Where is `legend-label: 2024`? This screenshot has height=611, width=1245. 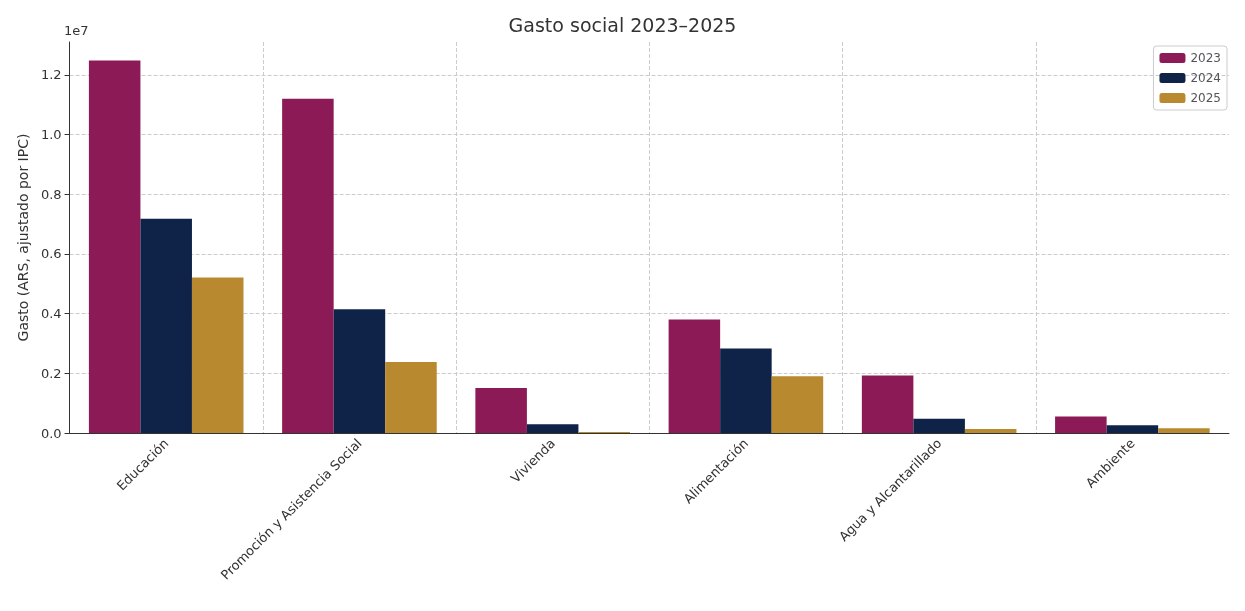 legend-label: 2024 is located at coordinates (1206, 78).